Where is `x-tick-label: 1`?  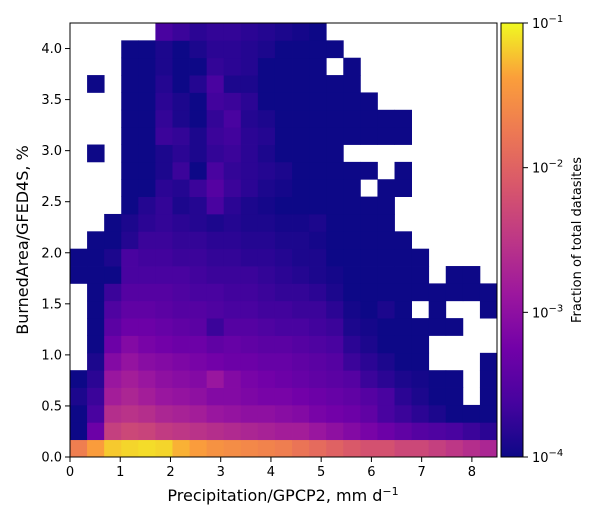 x-tick-label: 1 is located at coordinates (120, 472).